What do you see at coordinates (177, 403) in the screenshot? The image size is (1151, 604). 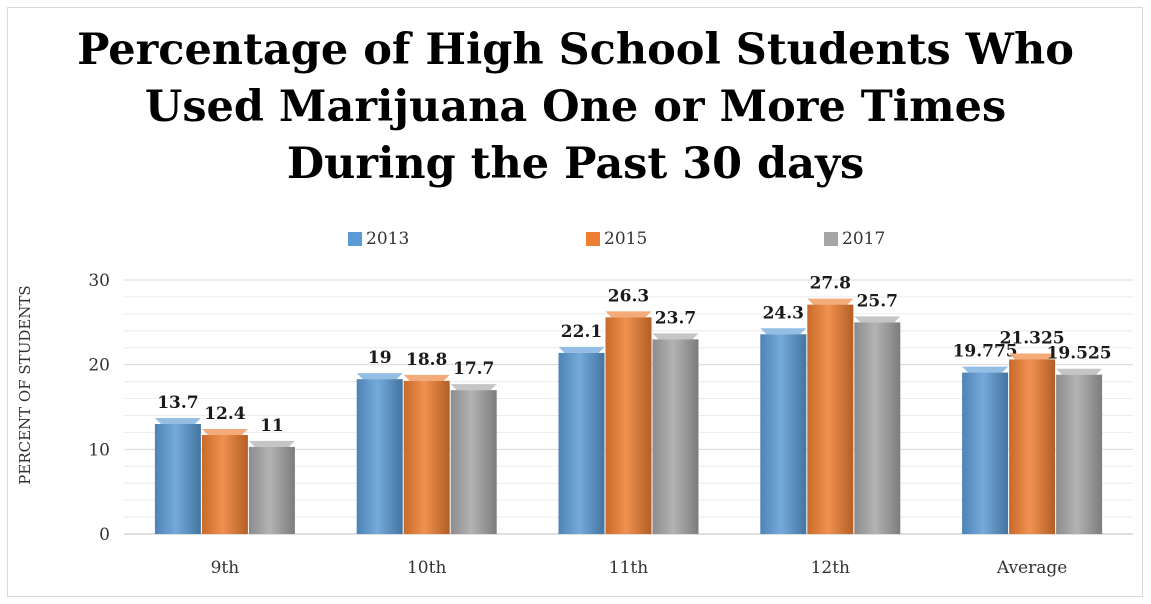 I see `data-label-2013-9th: 13.7` at bounding box center [177, 403].